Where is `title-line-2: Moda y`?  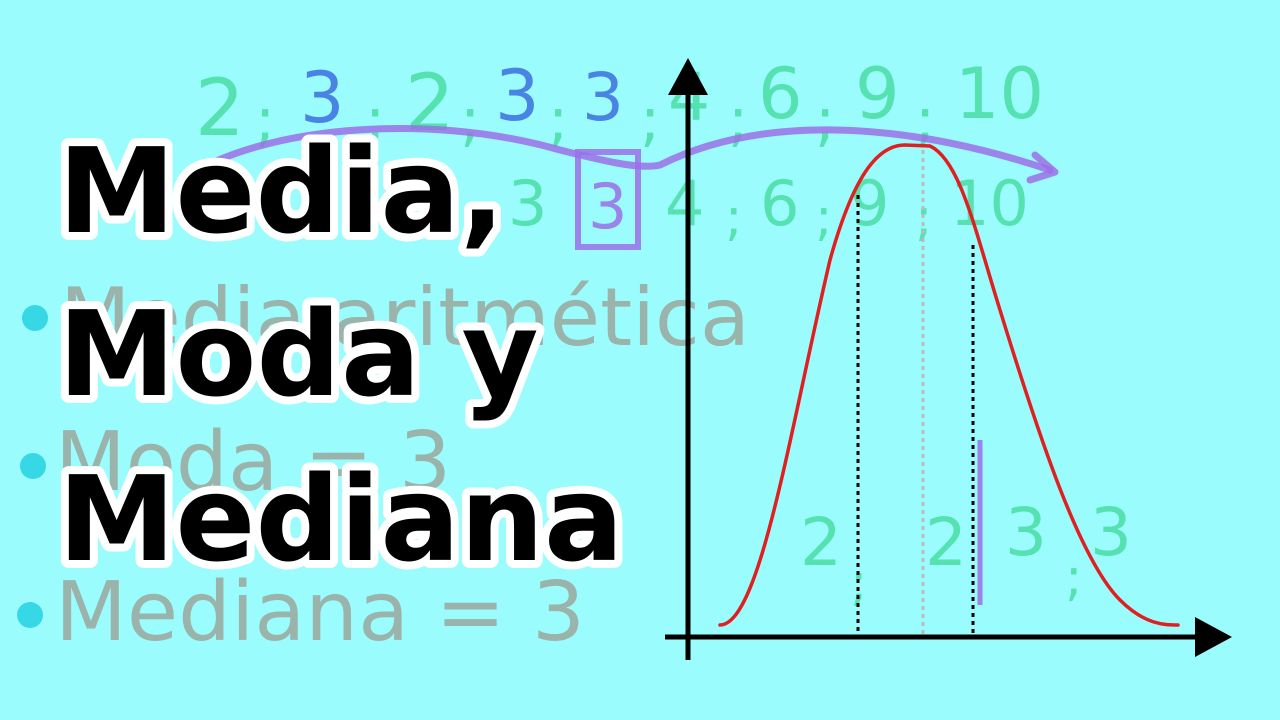 title-line-2: Moda y is located at coordinates (298, 354).